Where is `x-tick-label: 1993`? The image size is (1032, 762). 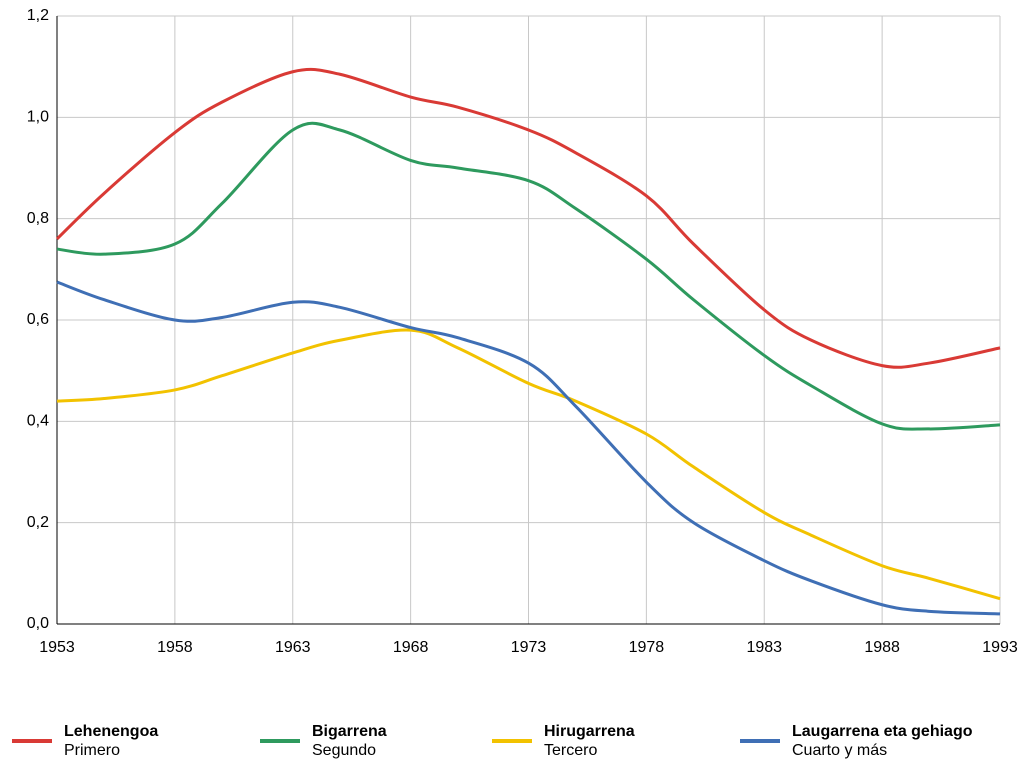 x-tick-label: 1993 is located at coordinates (1000, 647).